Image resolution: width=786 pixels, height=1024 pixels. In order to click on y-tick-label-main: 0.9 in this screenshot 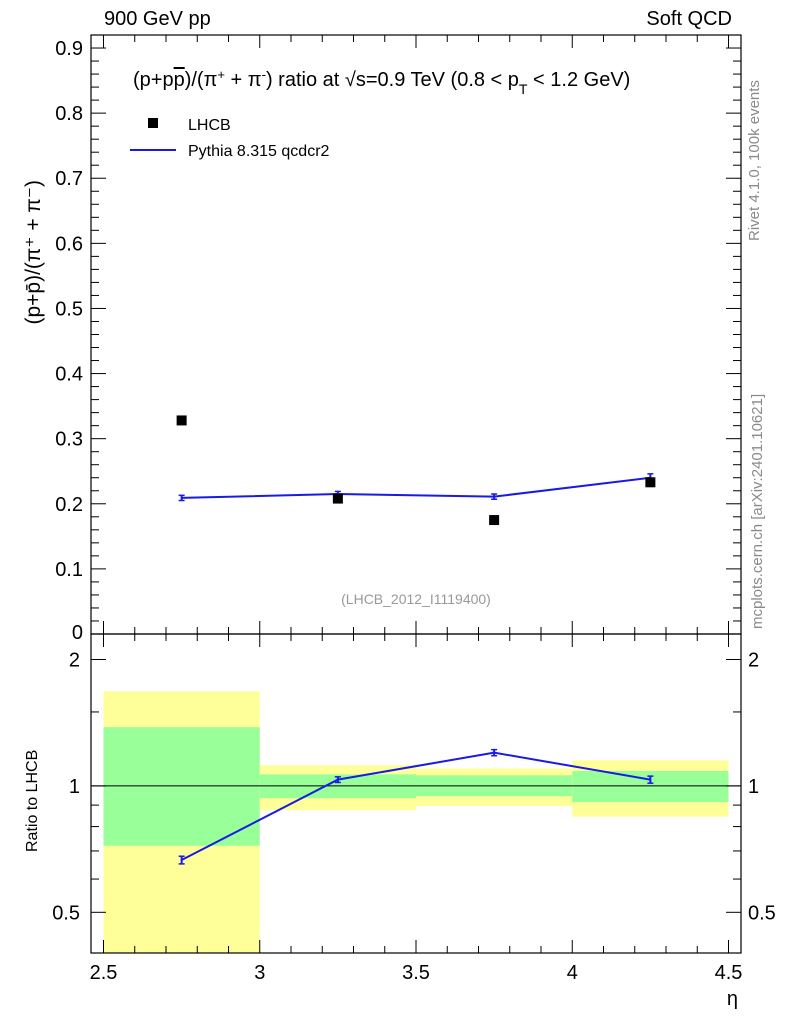, I will do `click(69, 49)`.